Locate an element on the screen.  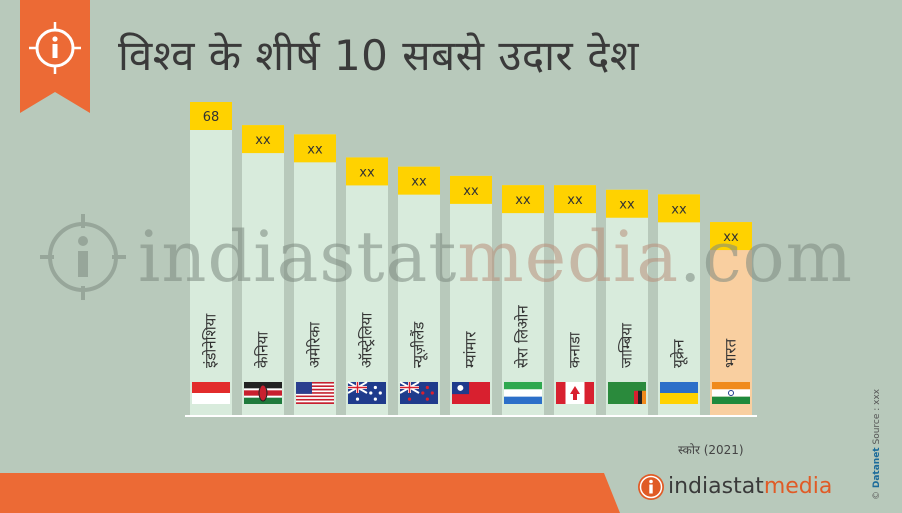
canada-flag-icon is located at coordinates (575, 393).